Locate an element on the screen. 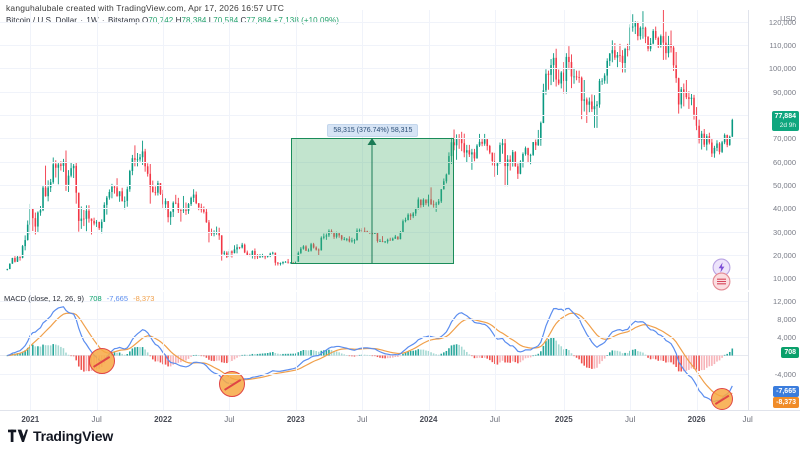 The height and width of the screenshot is (450, 800). price-axis-tick: 60,000 is located at coordinates (784, 162).